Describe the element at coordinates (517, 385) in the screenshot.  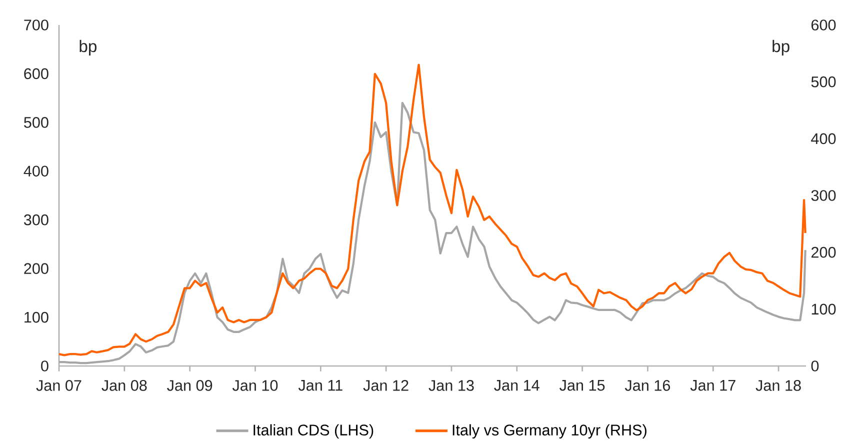
I see `x-tick-label: Jan 14` at that location.